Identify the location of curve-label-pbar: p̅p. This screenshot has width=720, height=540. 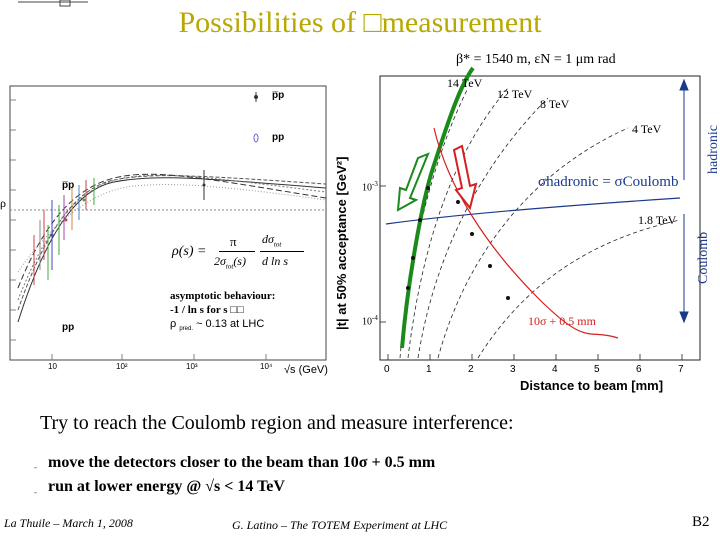
(68, 185).